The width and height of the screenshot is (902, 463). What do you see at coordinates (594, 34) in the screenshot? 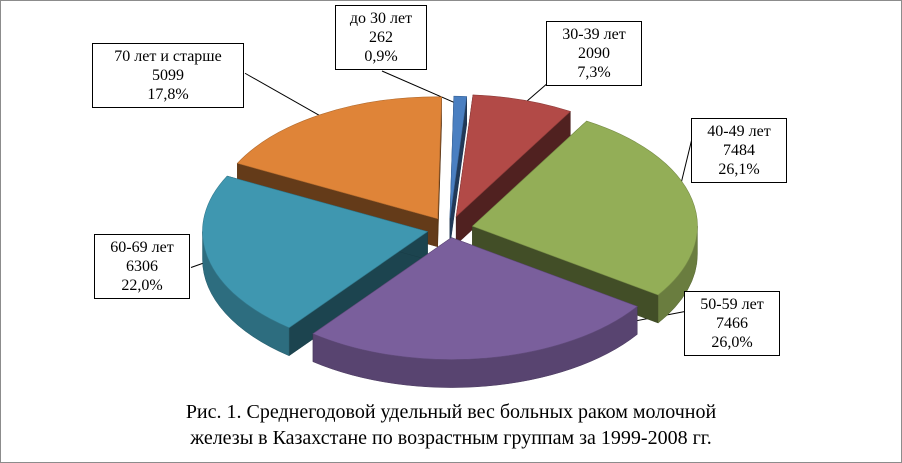
I see `label-category: 30-39 лет` at bounding box center [594, 34].